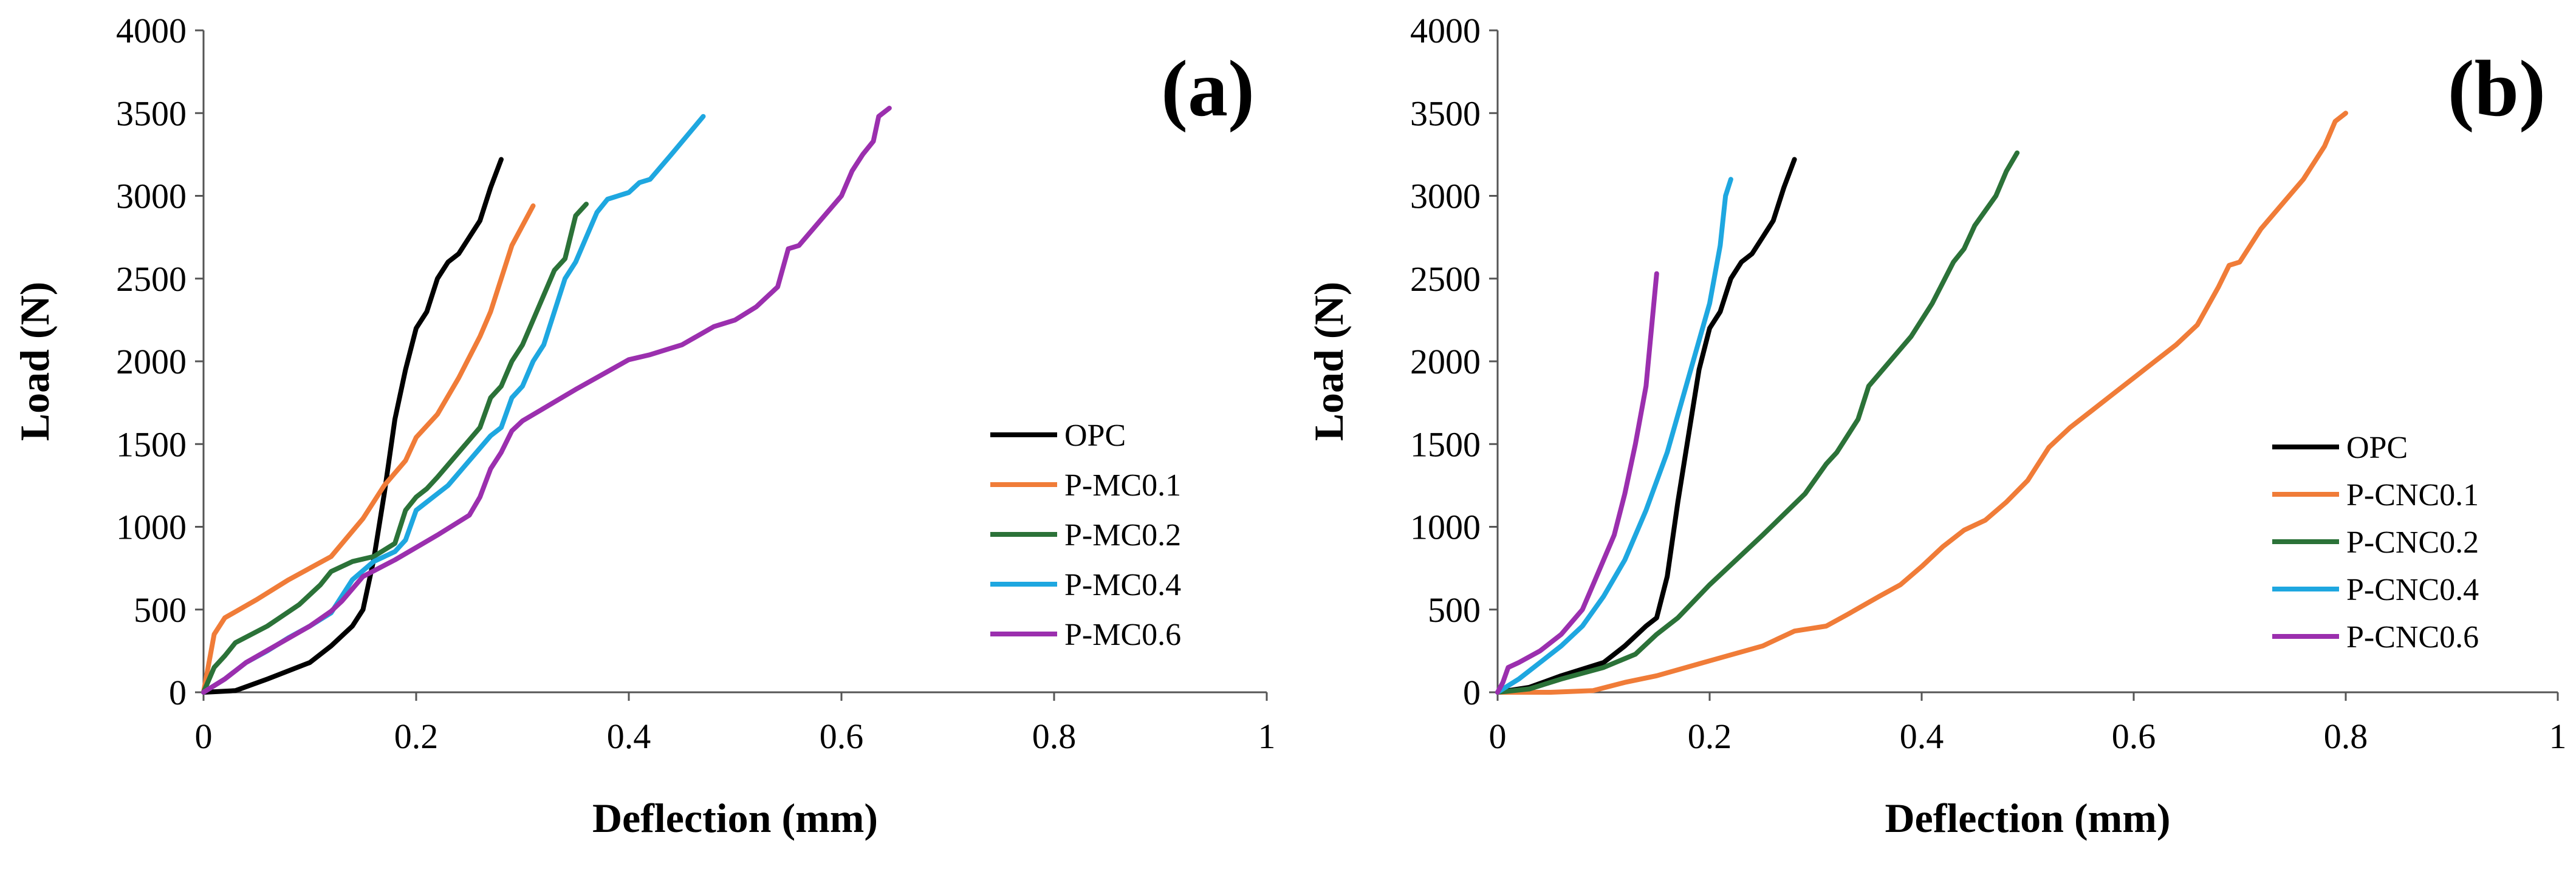 This screenshot has height=869, width=2576. What do you see at coordinates (2497, 88) in the screenshot?
I see `panel-label: (b)` at bounding box center [2497, 88].